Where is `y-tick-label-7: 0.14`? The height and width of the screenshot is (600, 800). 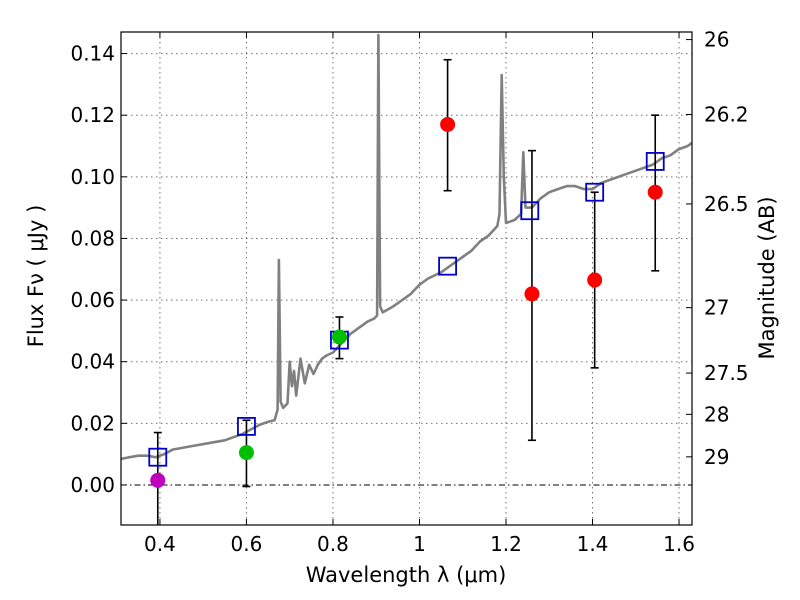 y-tick-label-7: 0.14 is located at coordinates (92, 54).